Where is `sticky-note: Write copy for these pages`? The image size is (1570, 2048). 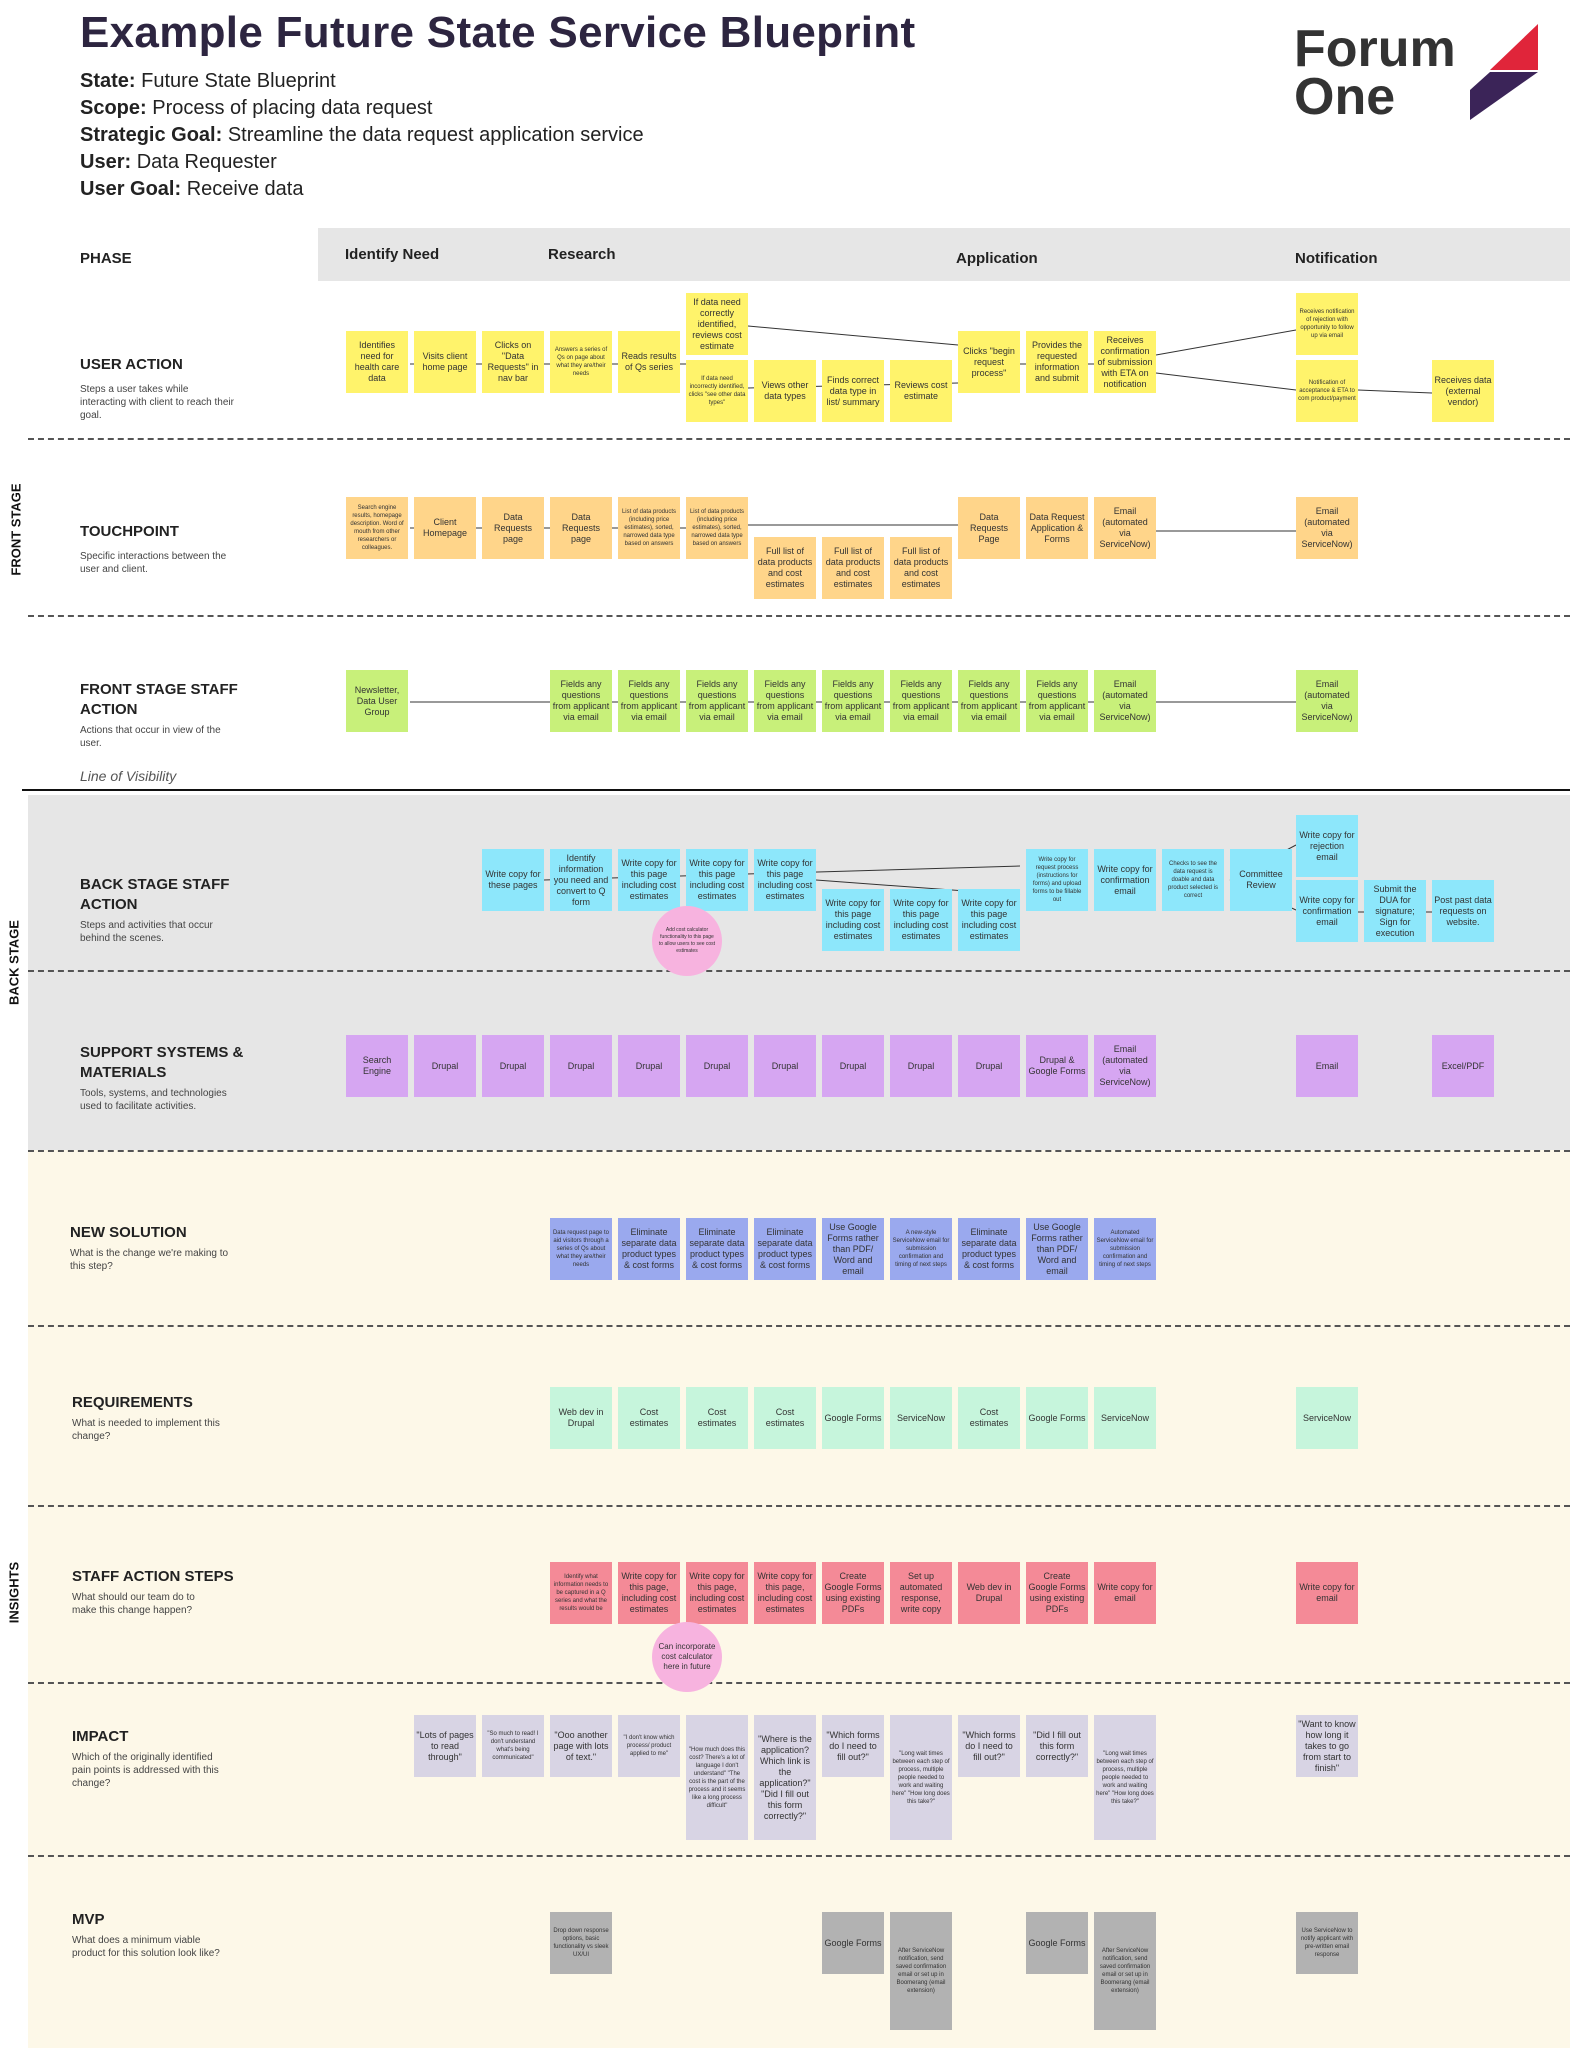
sticky-note: Write copy for these pages is located at coordinates (513, 880).